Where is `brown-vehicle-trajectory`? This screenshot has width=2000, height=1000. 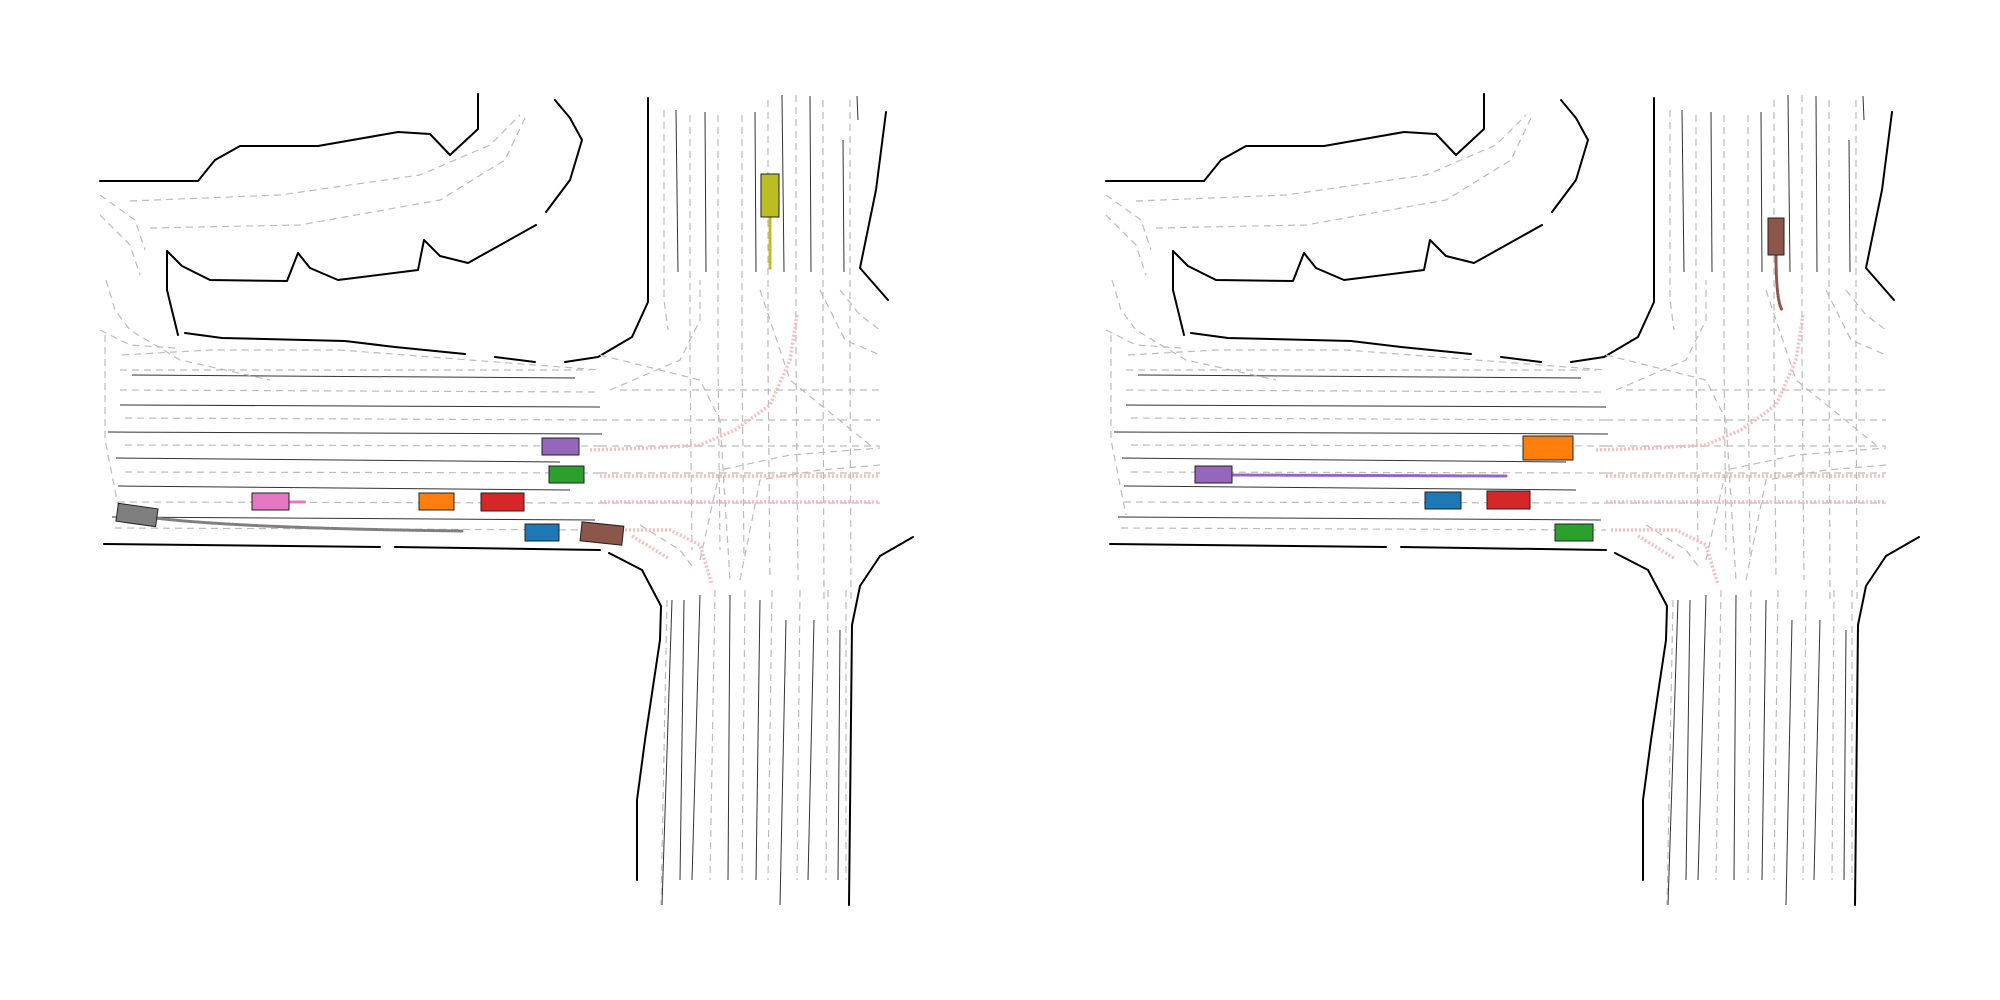
brown-vehicle-trajectory is located at coordinates (1779, 282).